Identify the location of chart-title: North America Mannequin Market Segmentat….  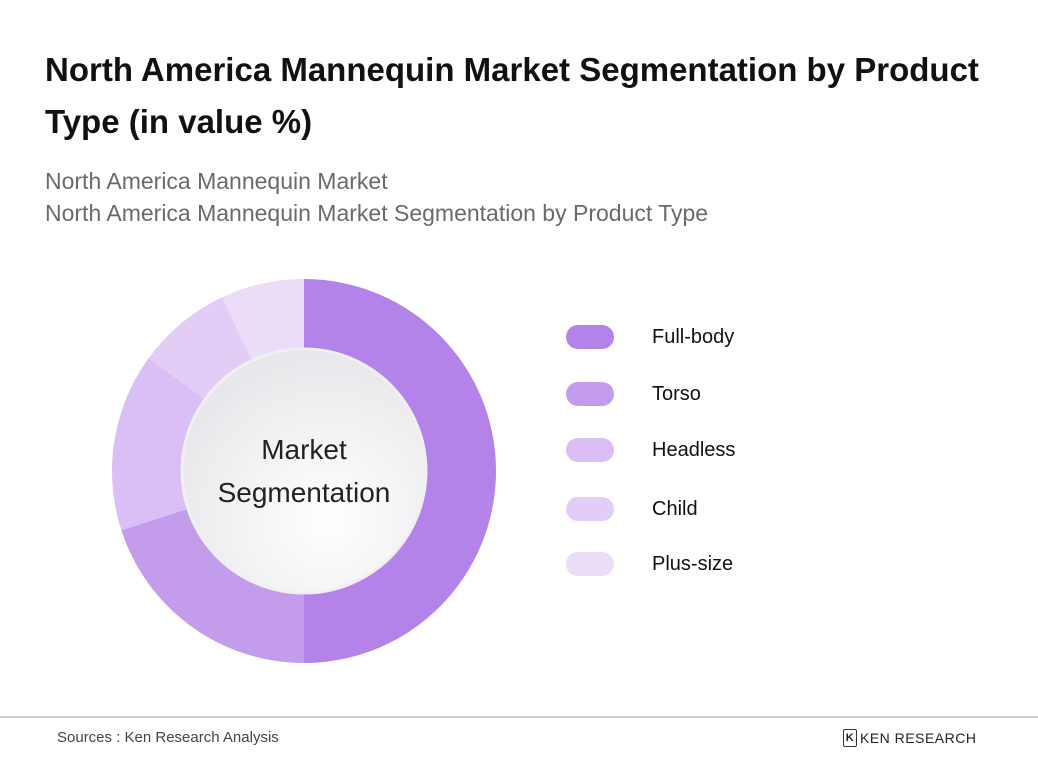
(512, 95).